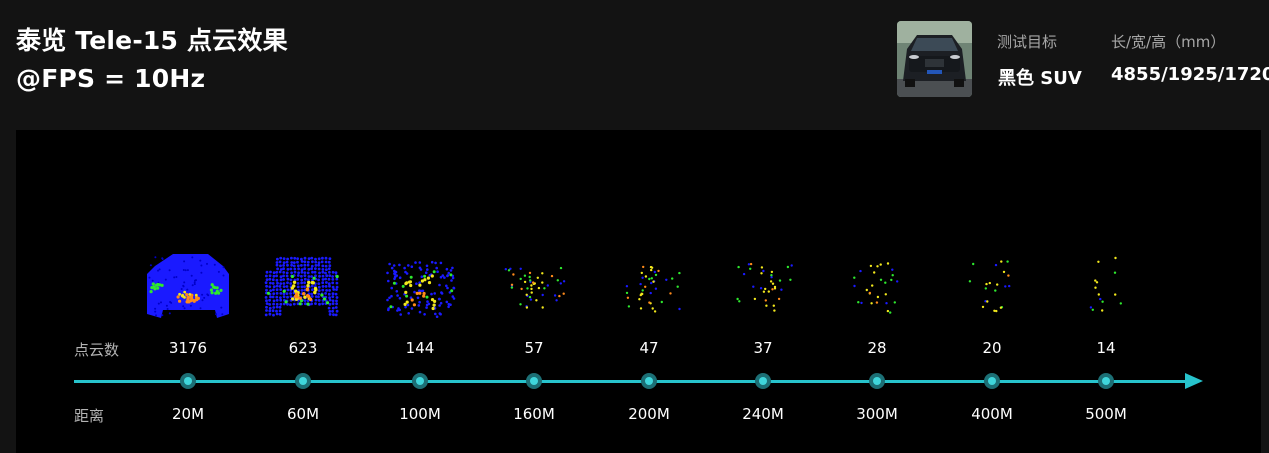  I want to click on distance-value: 500M, so click(1106, 414).